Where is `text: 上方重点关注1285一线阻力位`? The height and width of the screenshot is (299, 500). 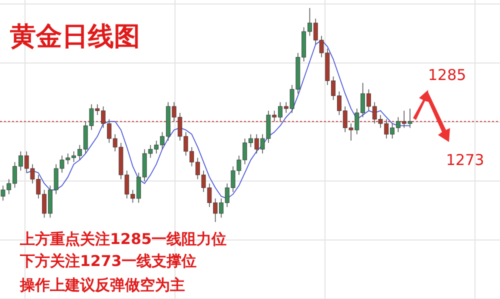
text: 上方重点关注1285一线阻力位 is located at coordinates (123, 239).